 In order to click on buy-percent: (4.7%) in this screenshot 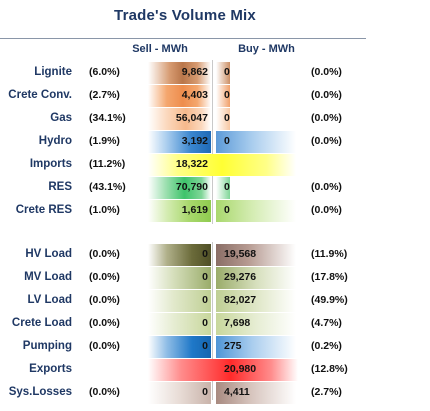, I will do `click(326, 323)`.